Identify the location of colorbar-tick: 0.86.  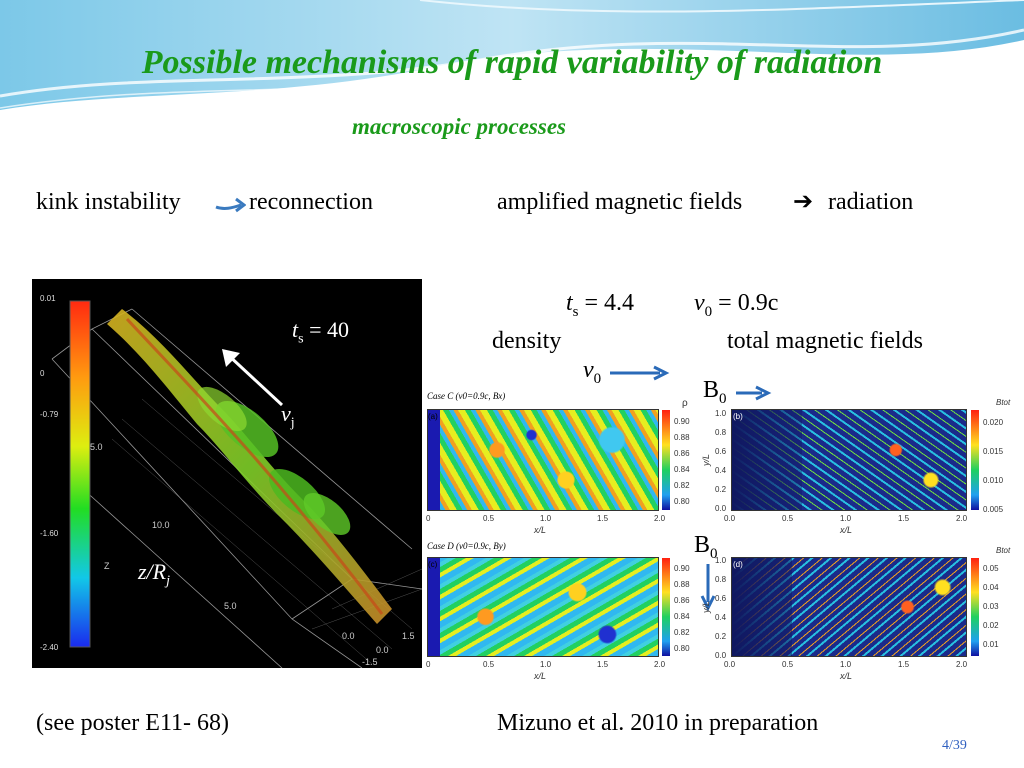
(682, 600).